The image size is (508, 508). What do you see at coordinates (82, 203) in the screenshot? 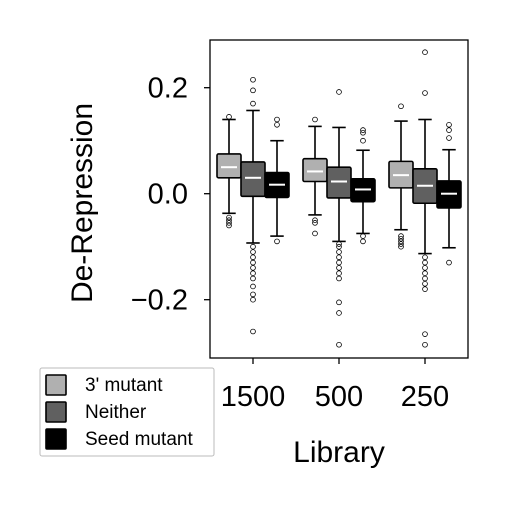
I see `y-axis-title: De-Repression` at bounding box center [82, 203].